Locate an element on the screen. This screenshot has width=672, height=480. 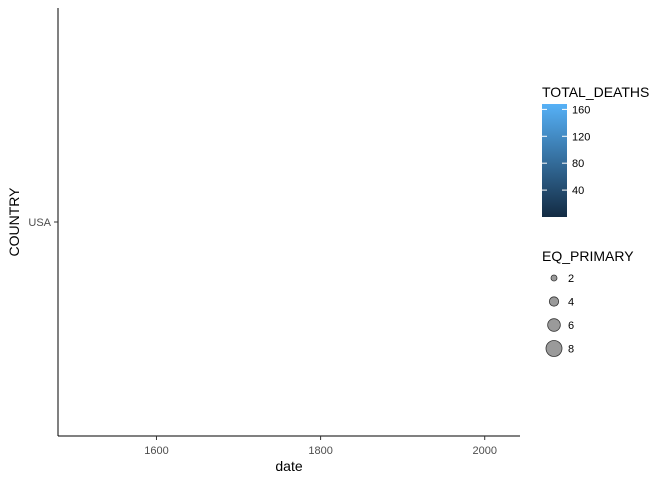
size-legend-title: EQ_PRIMARY is located at coordinates (588, 256).